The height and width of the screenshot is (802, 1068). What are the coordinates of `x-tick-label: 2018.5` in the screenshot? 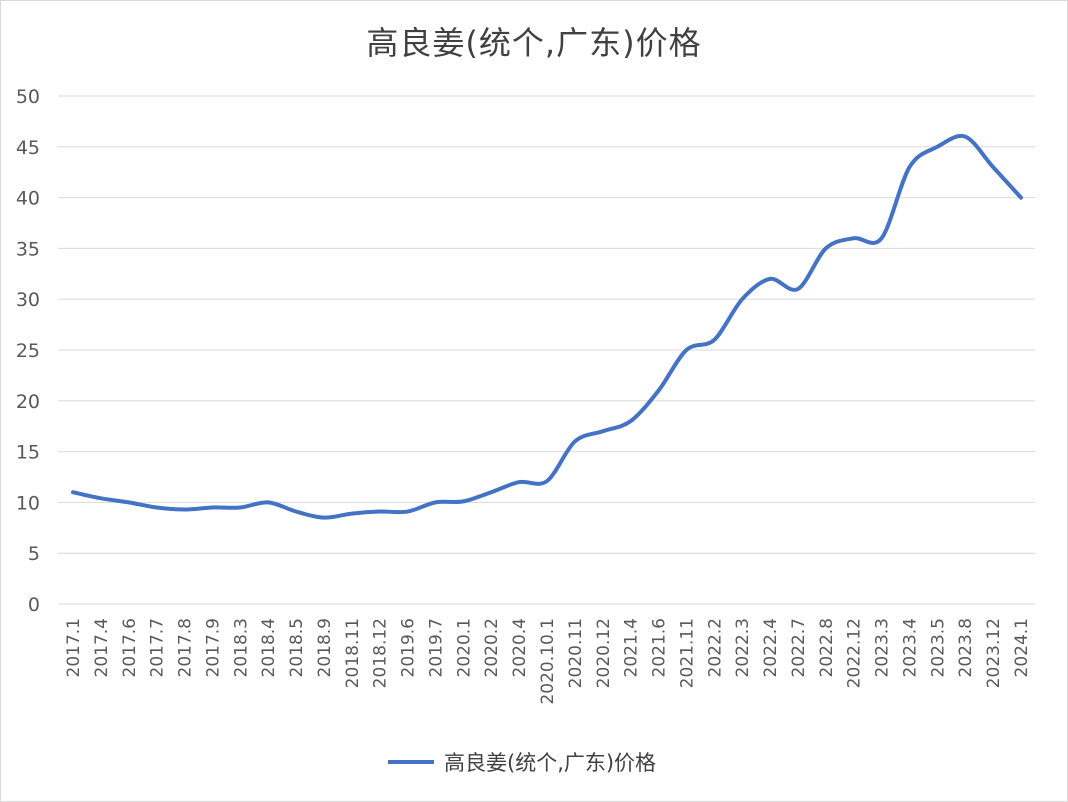 It's located at (297, 647).